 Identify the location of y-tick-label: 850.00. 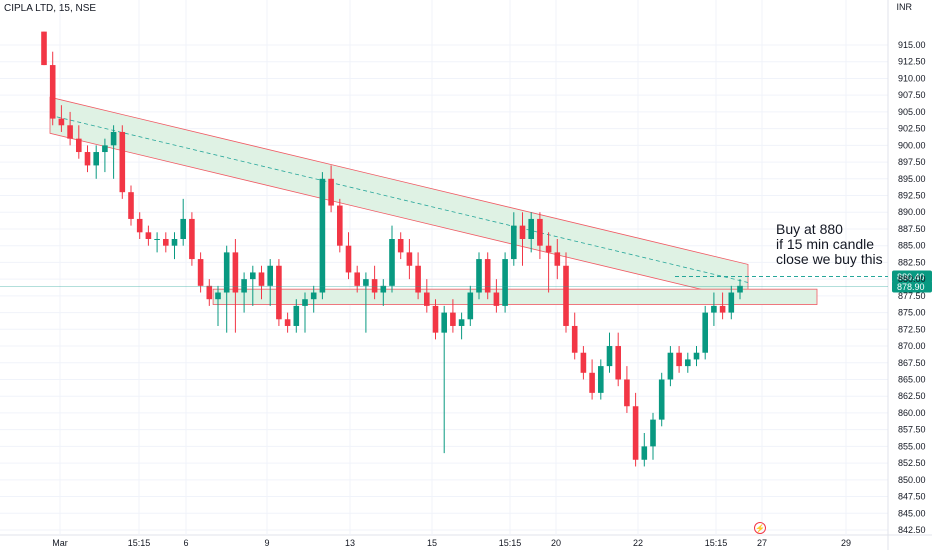
(912, 480).